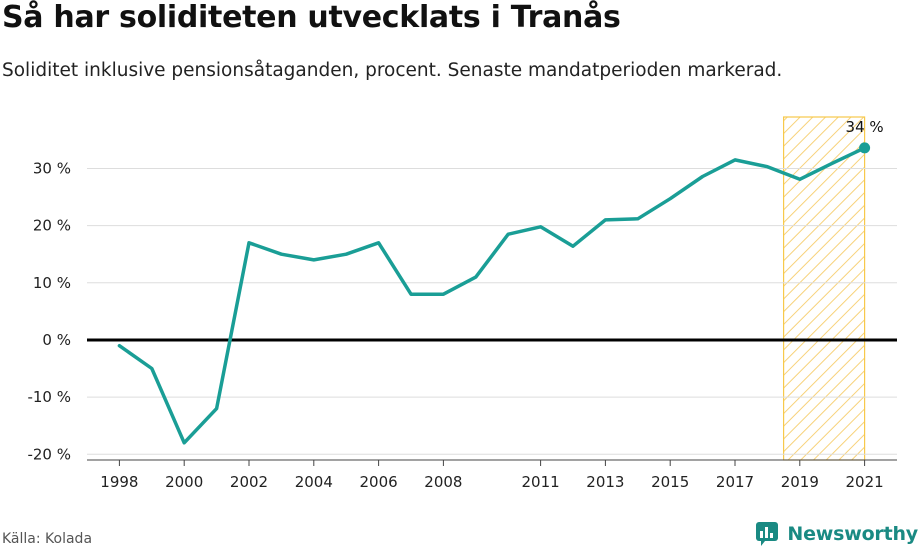 The height and width of the screenshot is (552, 920). What do you see at coordinates (49, 397) in the screenshot?
I see `y-tick-label: -10 %` at bounding box center [49, 397].